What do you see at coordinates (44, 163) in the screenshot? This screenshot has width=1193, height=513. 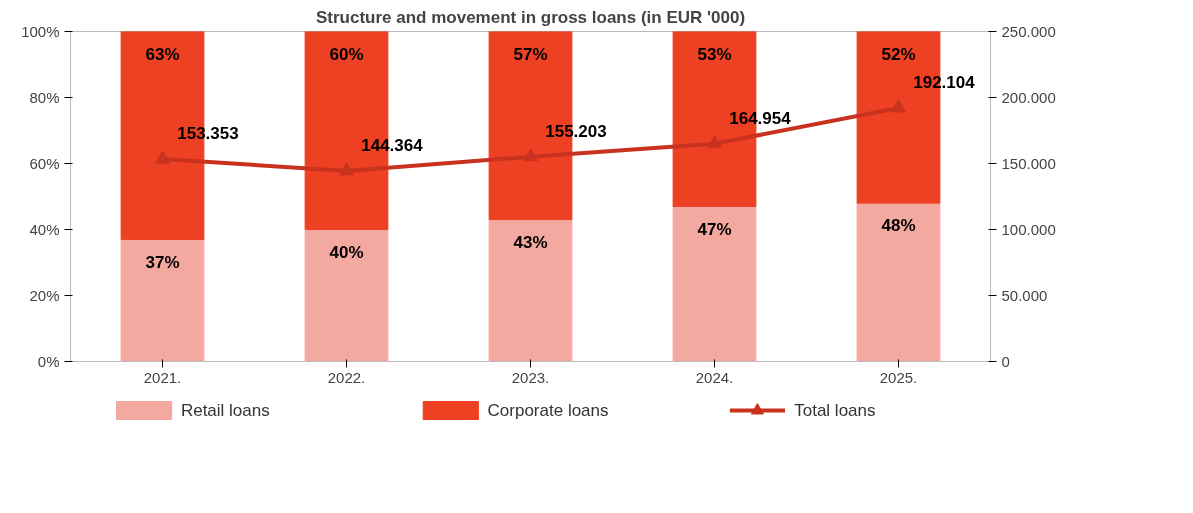 I see `y-tick-label: 60%` at bounding box center [44, 163].